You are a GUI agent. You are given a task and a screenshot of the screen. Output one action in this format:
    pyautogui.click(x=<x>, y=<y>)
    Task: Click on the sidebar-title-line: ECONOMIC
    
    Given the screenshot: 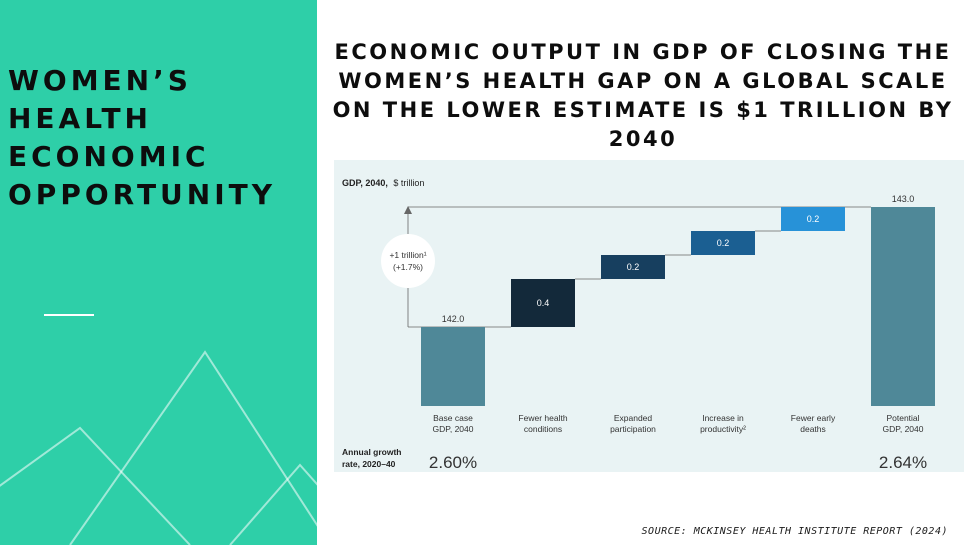 What is the action you would take?
    pyautogui.click(x=109, y=156)
    